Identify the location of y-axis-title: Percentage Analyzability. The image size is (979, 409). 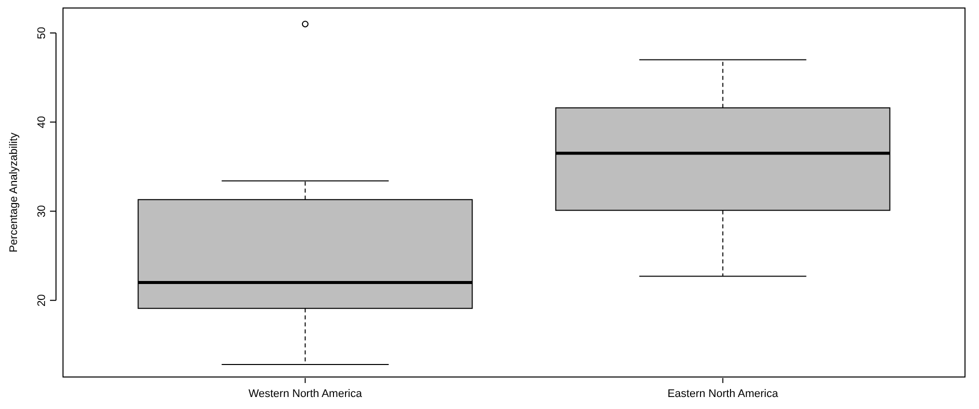
(14, 192).